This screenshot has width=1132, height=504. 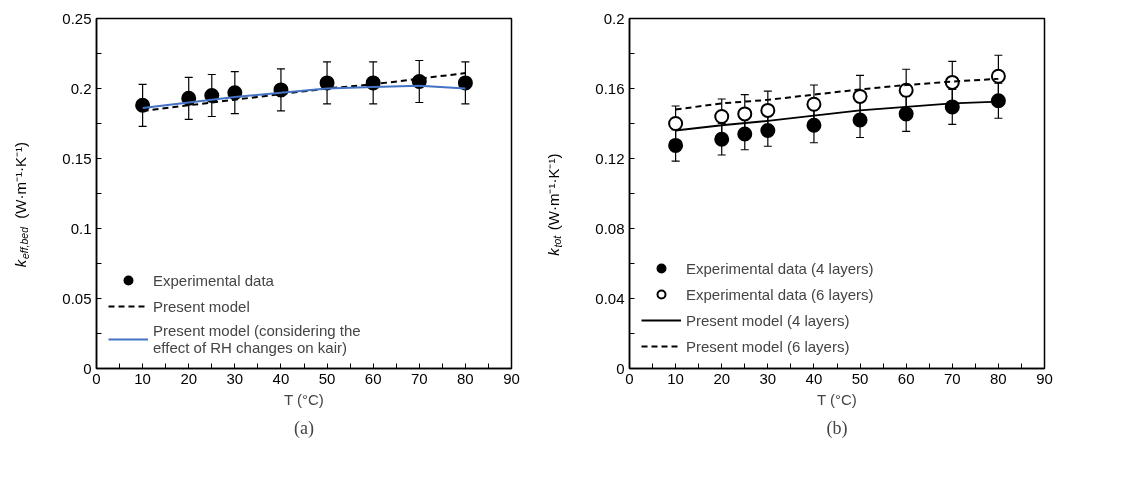 What do you see at coordinates (21, 205) in the screenshot?
I see `y-axis-title: keff,bed (W·m⁻¹·K⁻¹)` at bounding box center [21, 205].